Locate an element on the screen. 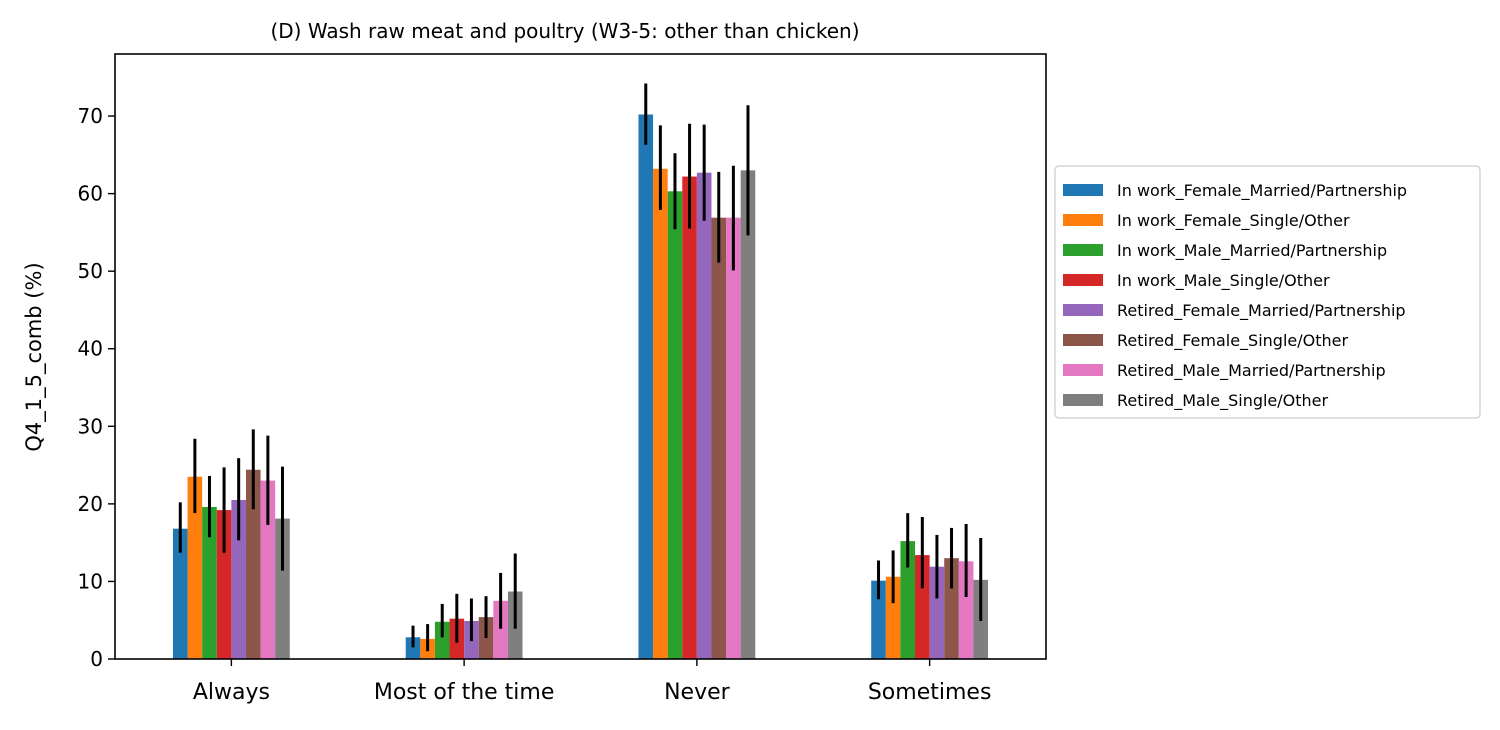 The width and height of the screenshot is (1500, 730). legend-label-3: In work_Male_Single/Other is located at coordinates (1223, 281).